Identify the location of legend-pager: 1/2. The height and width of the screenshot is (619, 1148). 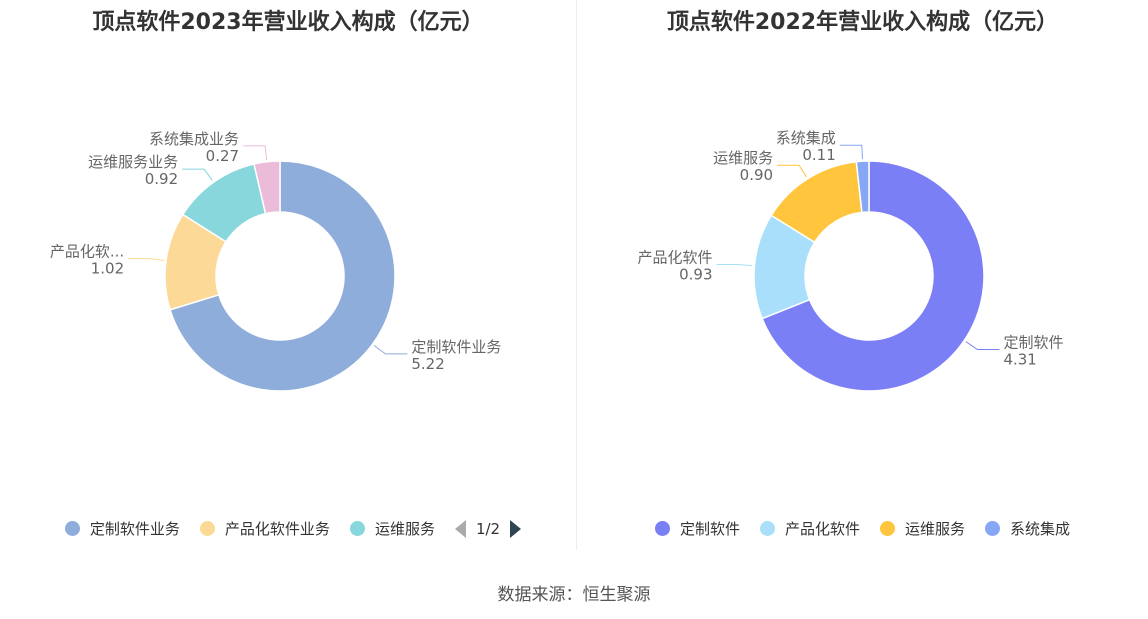
(488, 528).